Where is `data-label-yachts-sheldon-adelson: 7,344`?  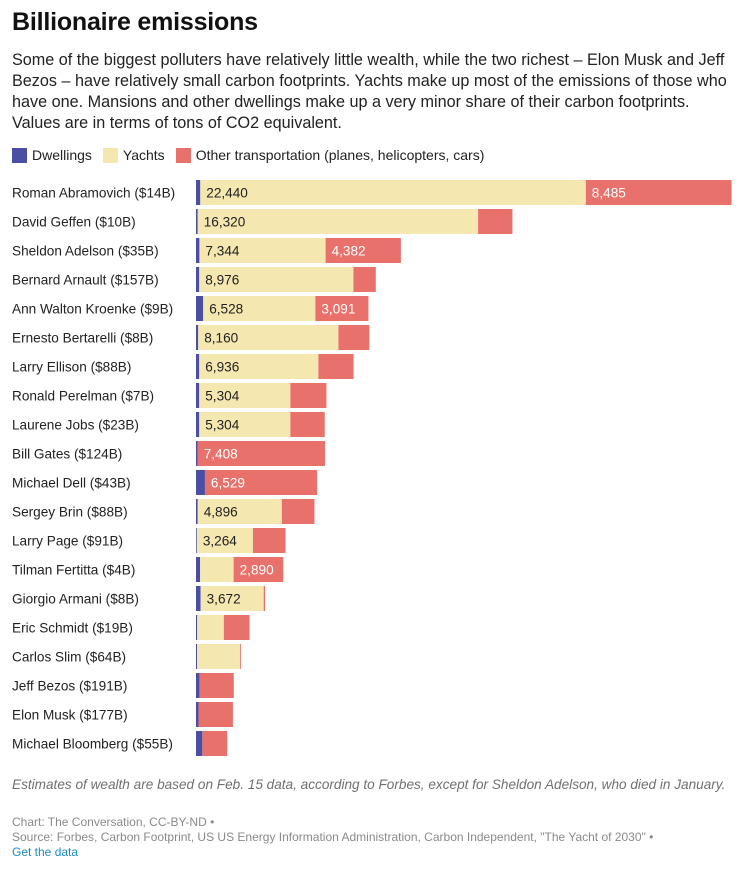 data-label-yachts-sheldon-adelson: 7,344 is located at coordinates (222, 251).